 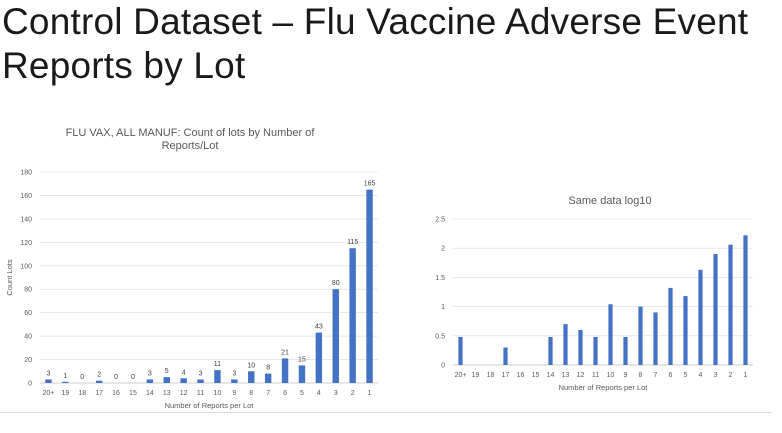 What do you see at coordinates (443, 307) in the screenshot?
I see `y-tick-label: 1` at bounding box center [443, 307].